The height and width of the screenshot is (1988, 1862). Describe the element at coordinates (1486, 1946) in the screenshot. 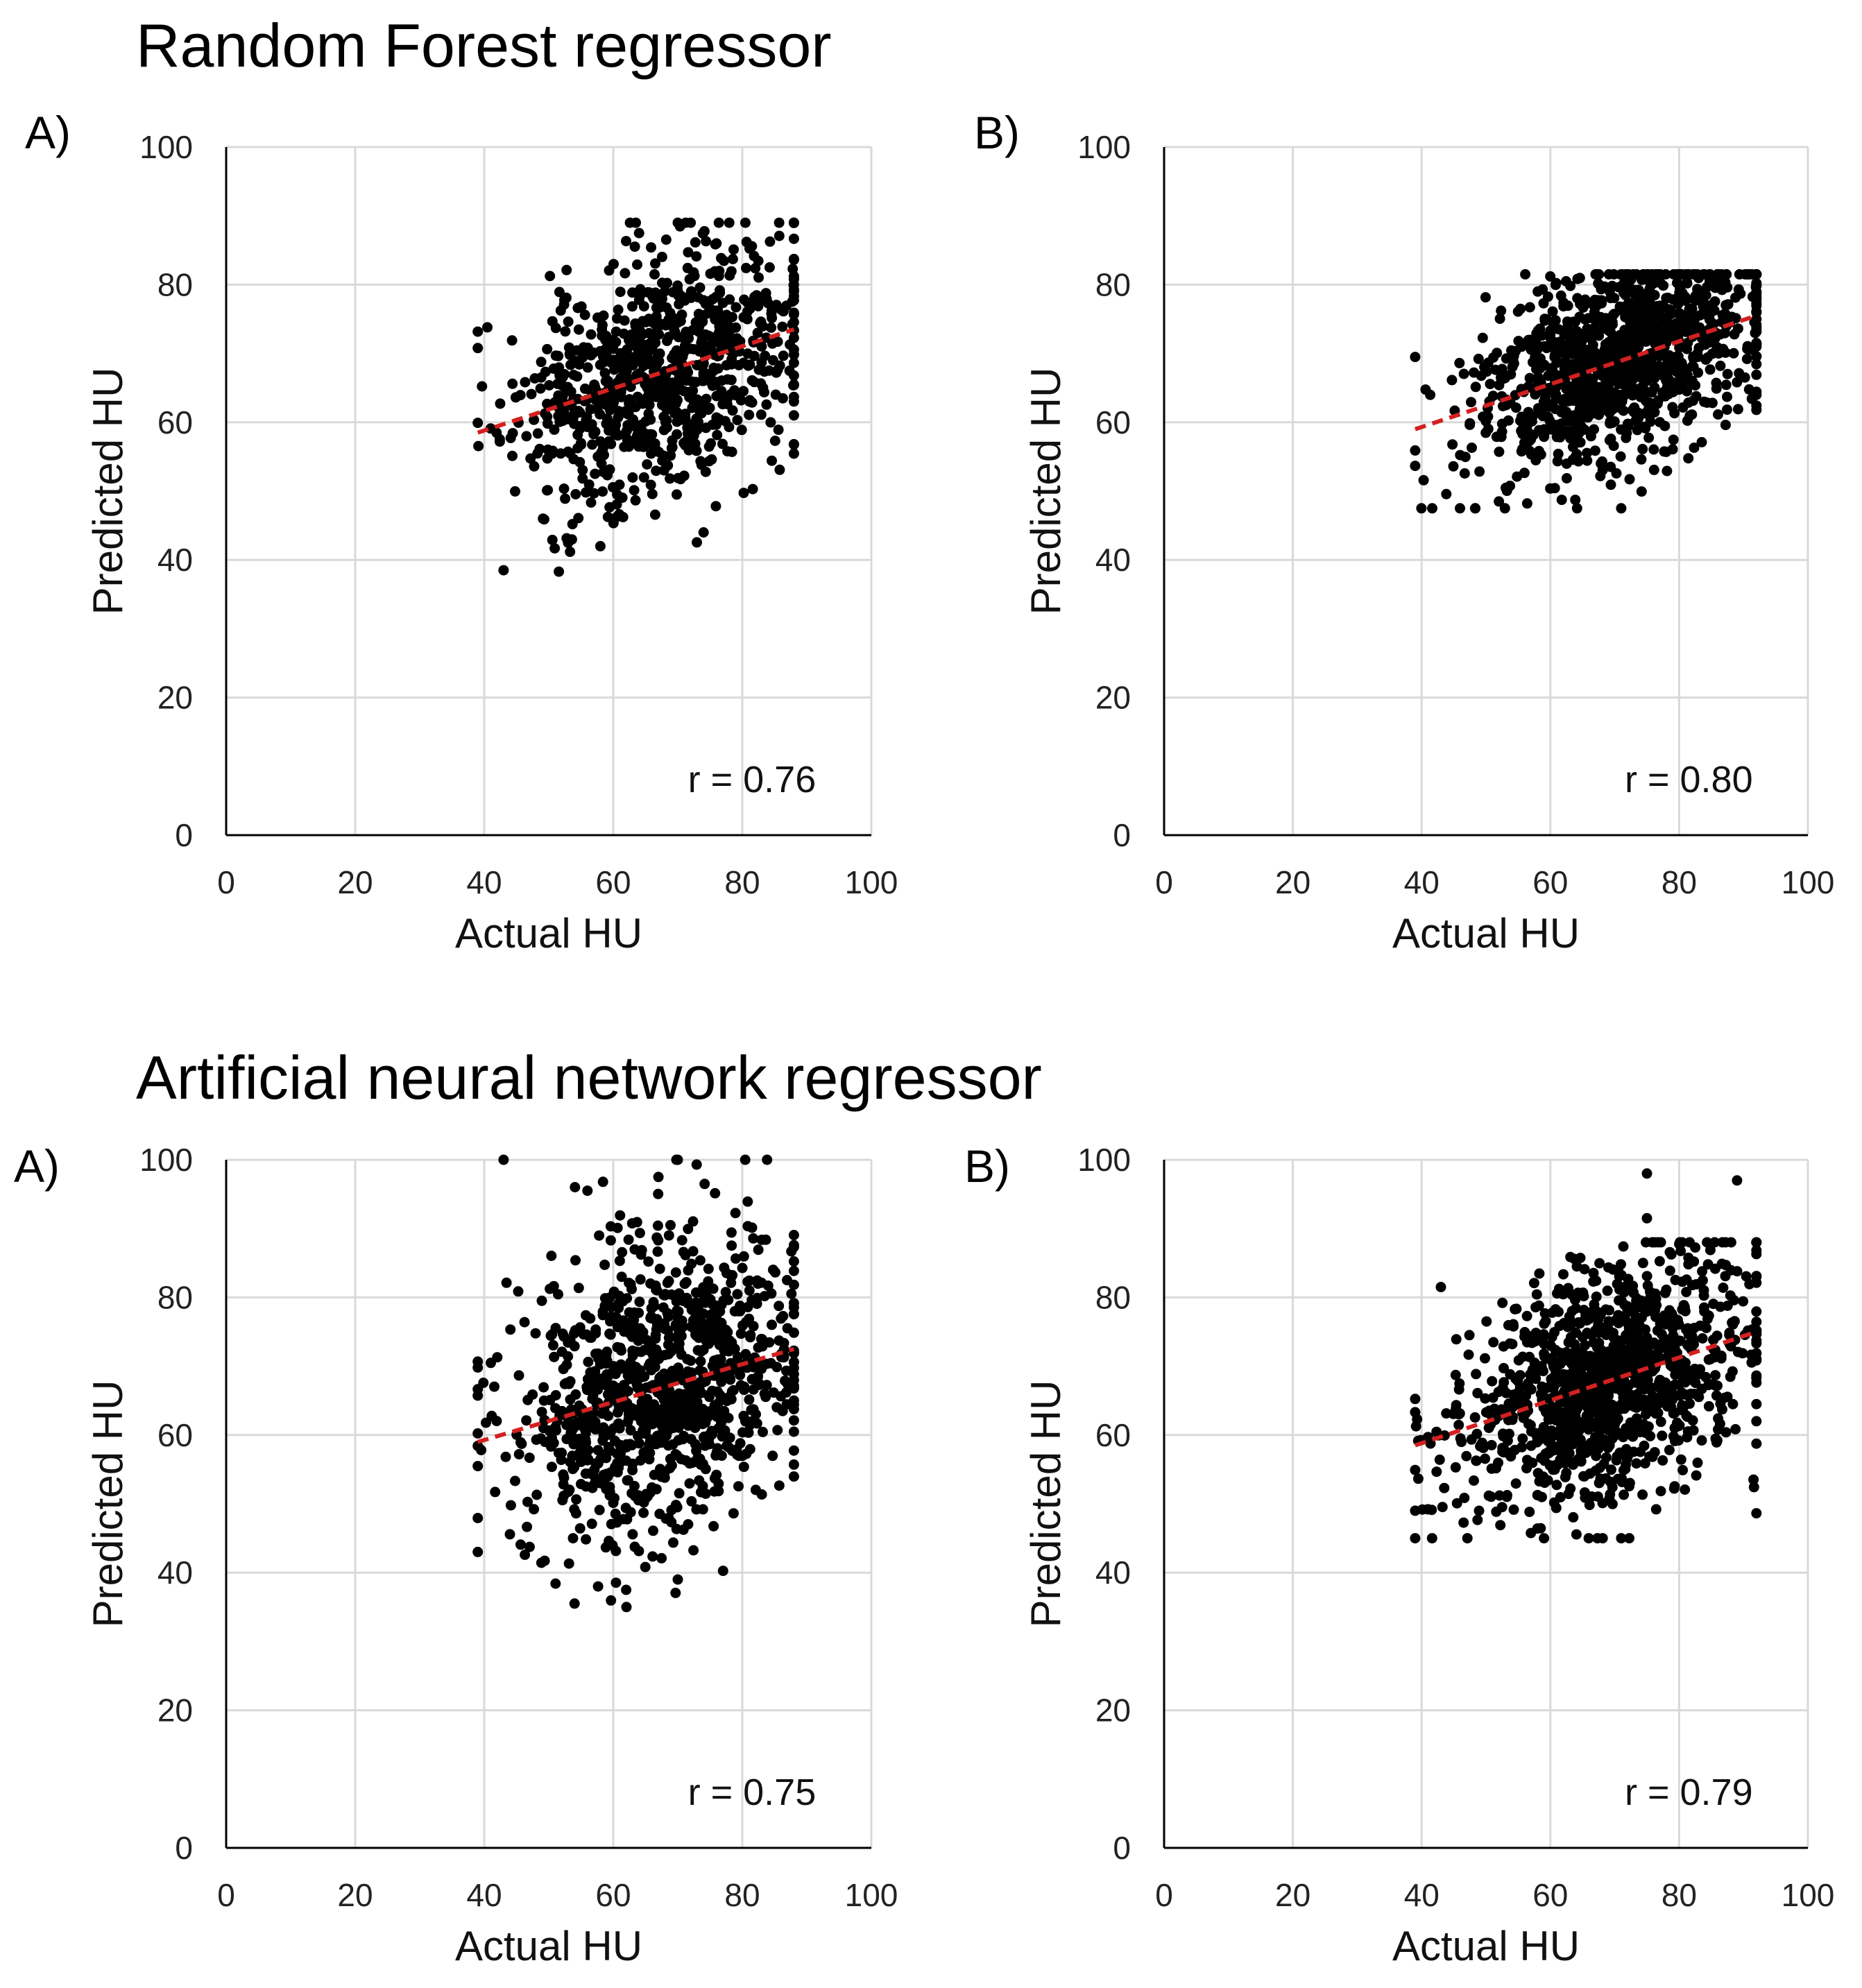

I see `x-axis-title: Actual HU` at that location.